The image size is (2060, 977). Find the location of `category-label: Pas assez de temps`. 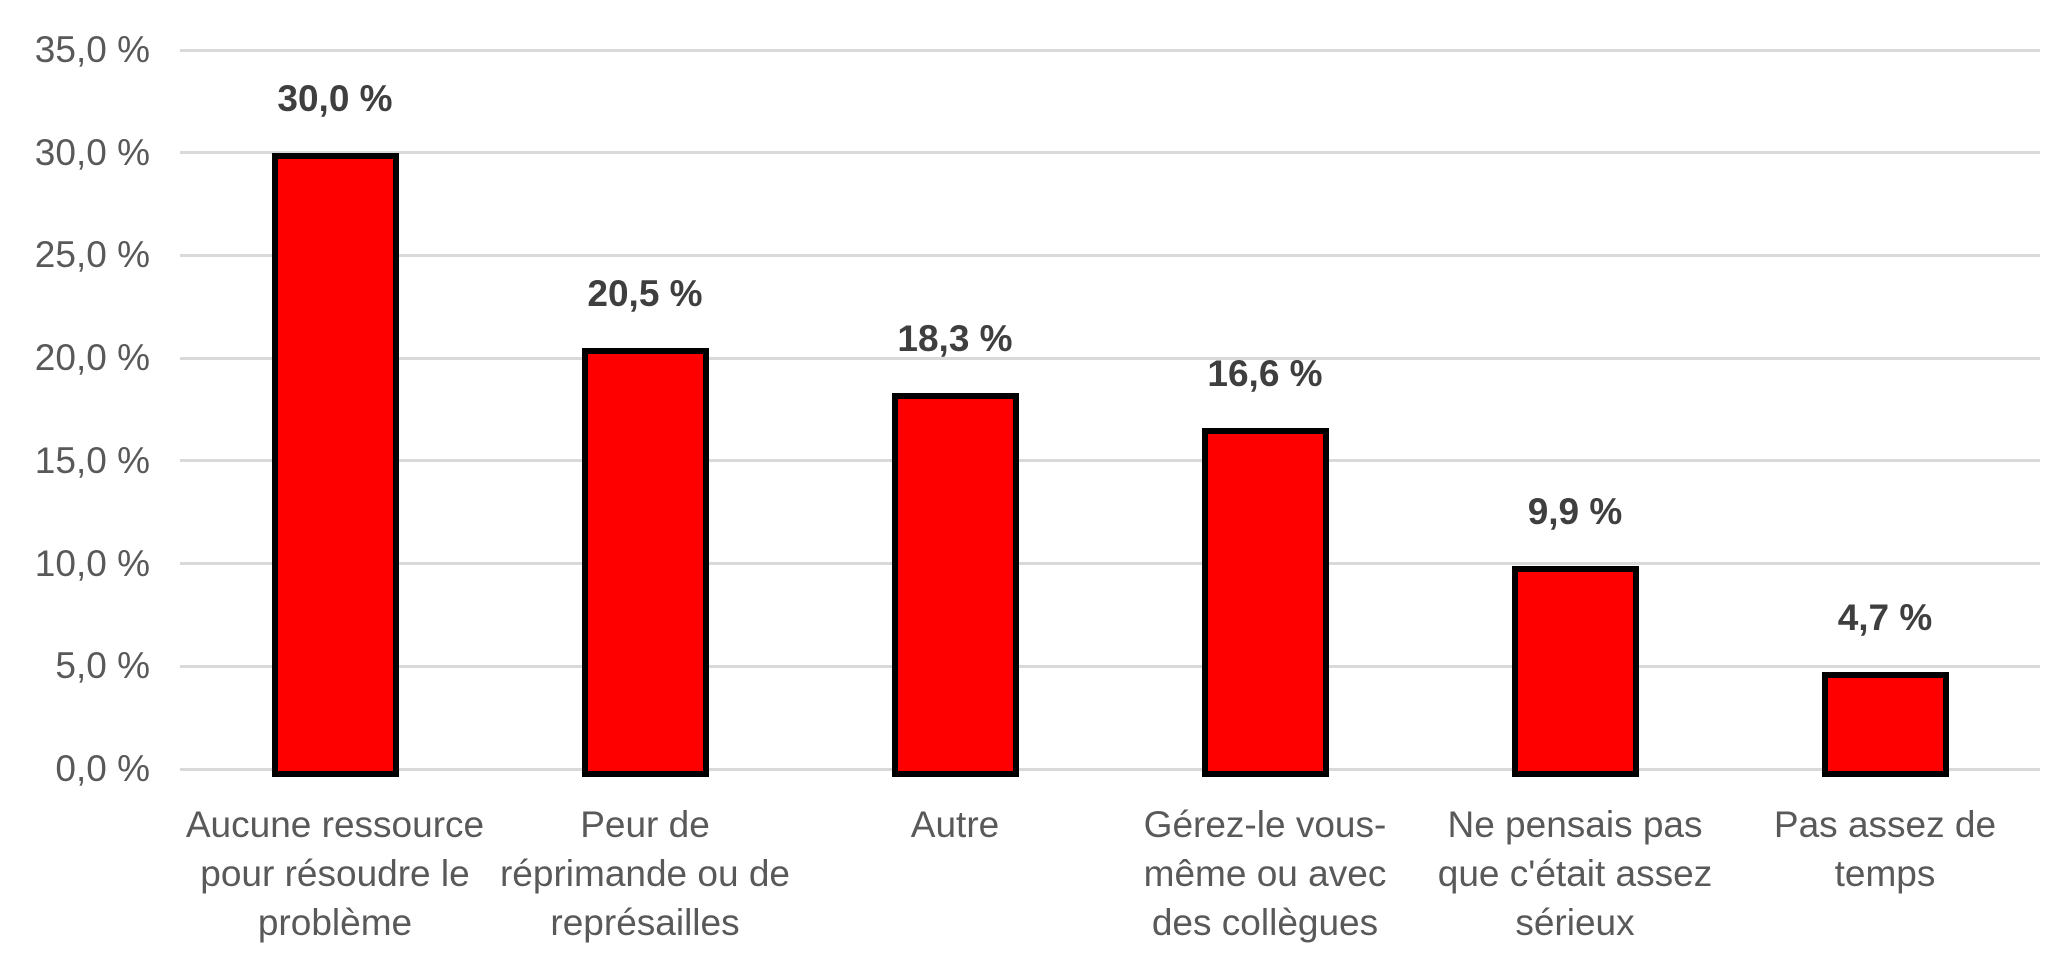

category-label: Pas assez de temps is located at coordinates (1885, 849).